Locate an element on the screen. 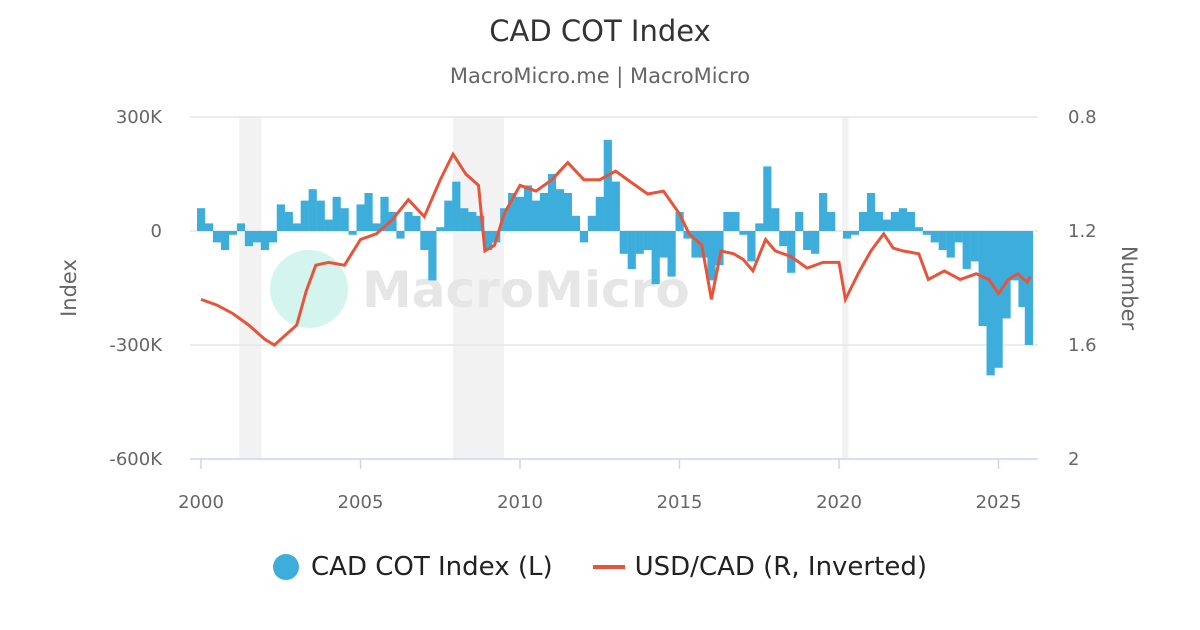 This screenshot has height=630, width=1200. x-tick-label: 2010 is located at coordinates (520, 502).